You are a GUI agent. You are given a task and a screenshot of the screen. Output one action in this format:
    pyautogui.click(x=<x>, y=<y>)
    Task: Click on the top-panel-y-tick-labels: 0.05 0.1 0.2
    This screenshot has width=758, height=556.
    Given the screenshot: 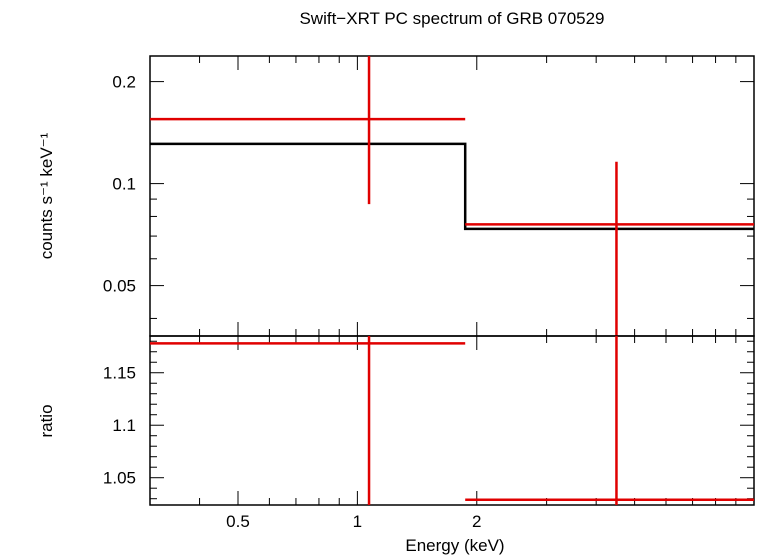 What is the action you would take?
    pyautogui.click(x=119, y=184)
    